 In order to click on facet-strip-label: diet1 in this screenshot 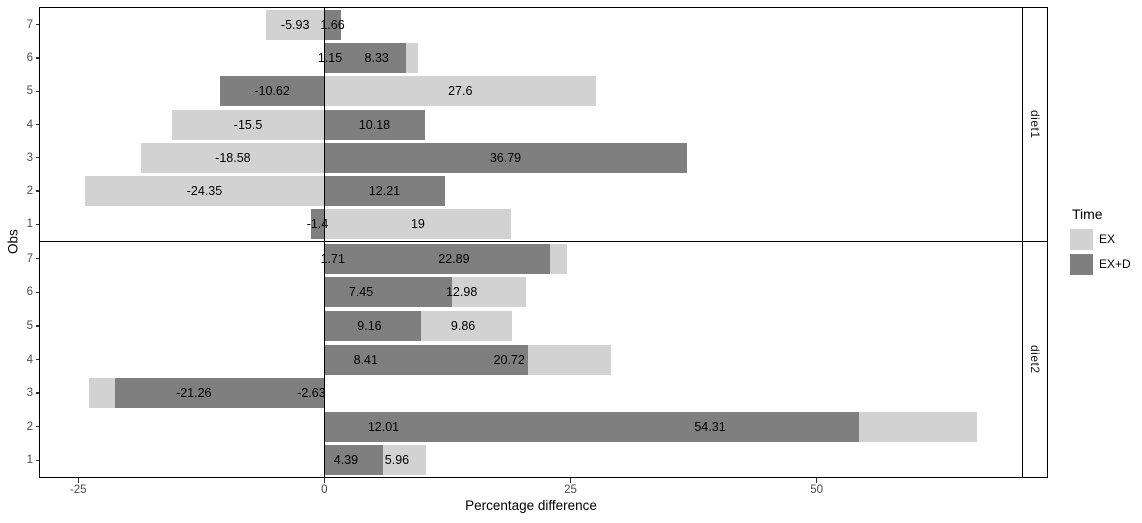, I will do `click(1035, 124)`.